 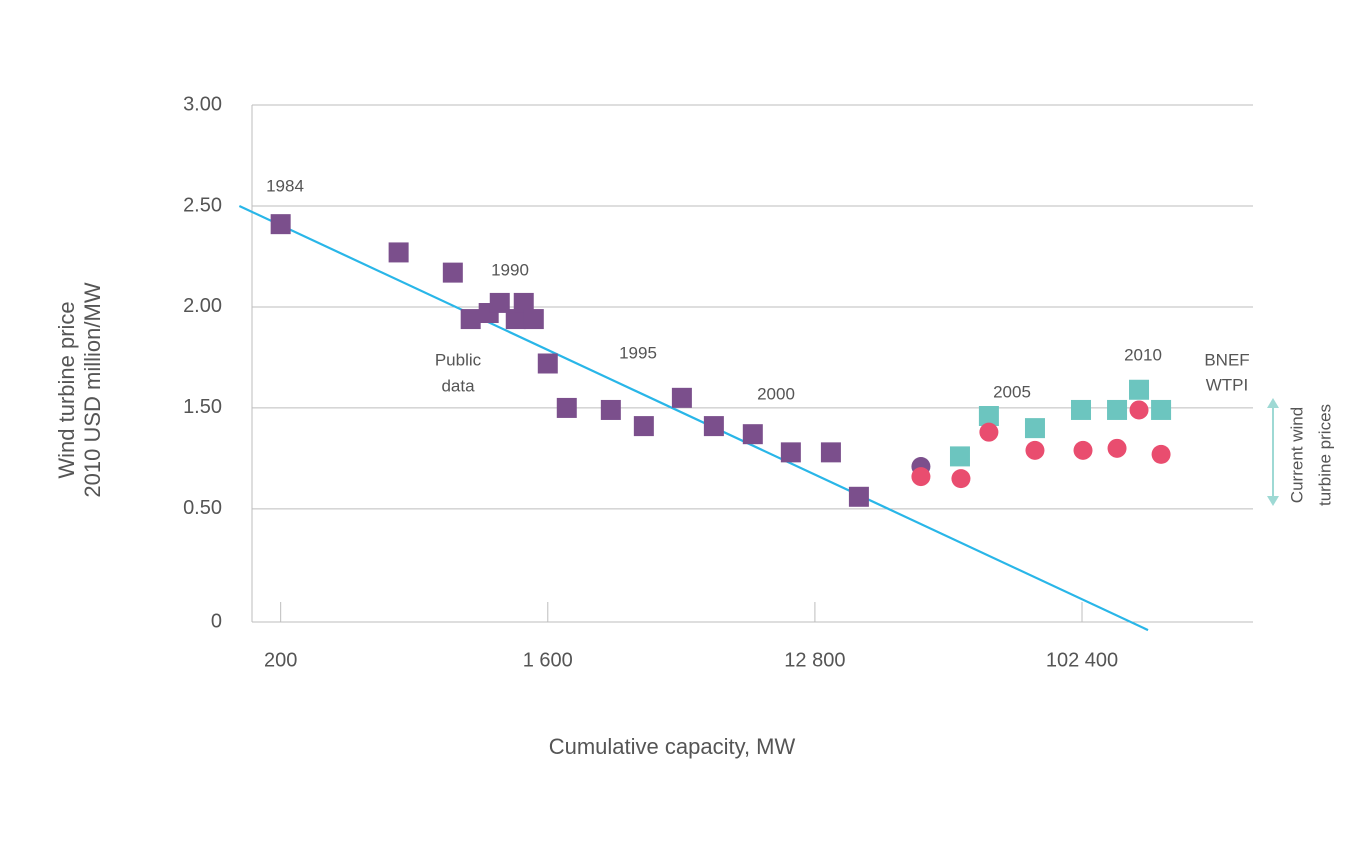 What do you see at coordinates (458, 385) in the screenshot?
I see `annotation: data` at bounding box center [458, 385].